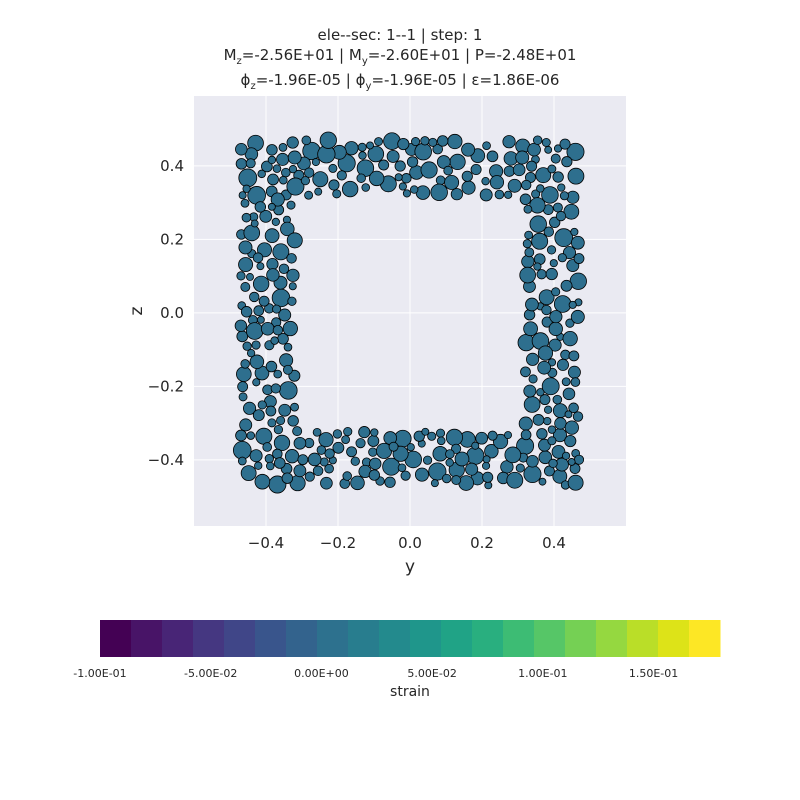 This screenshot has width=800, height=800. Describe the element at coordinates (100, 673) in the screenshot. I see `colorbar-tick-label: -1.00E-01` at that location.